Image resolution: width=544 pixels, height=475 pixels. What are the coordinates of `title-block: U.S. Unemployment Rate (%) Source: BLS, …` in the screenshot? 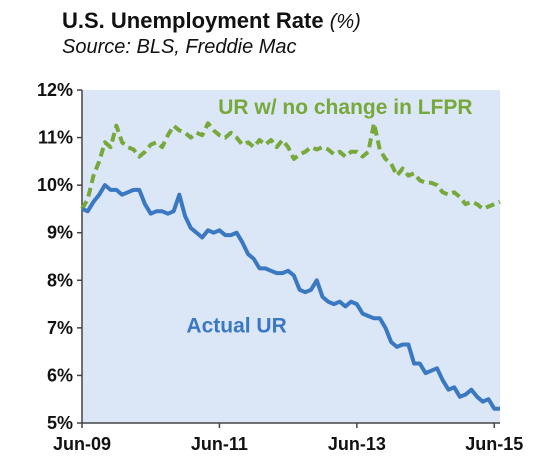 It's located at (211, 33).